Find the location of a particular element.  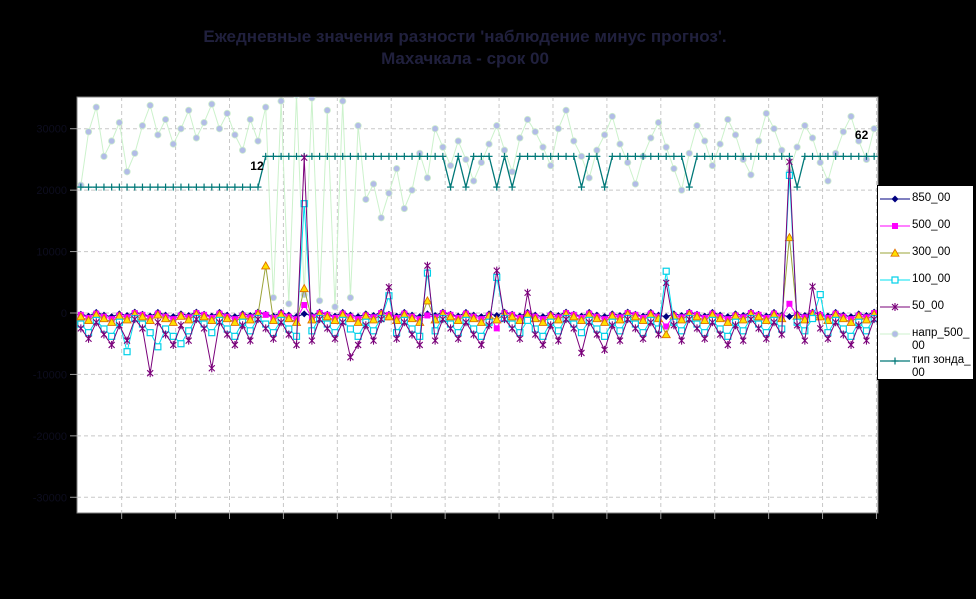

legend-marker-square-open-icon is located at coordinates (895, 280).